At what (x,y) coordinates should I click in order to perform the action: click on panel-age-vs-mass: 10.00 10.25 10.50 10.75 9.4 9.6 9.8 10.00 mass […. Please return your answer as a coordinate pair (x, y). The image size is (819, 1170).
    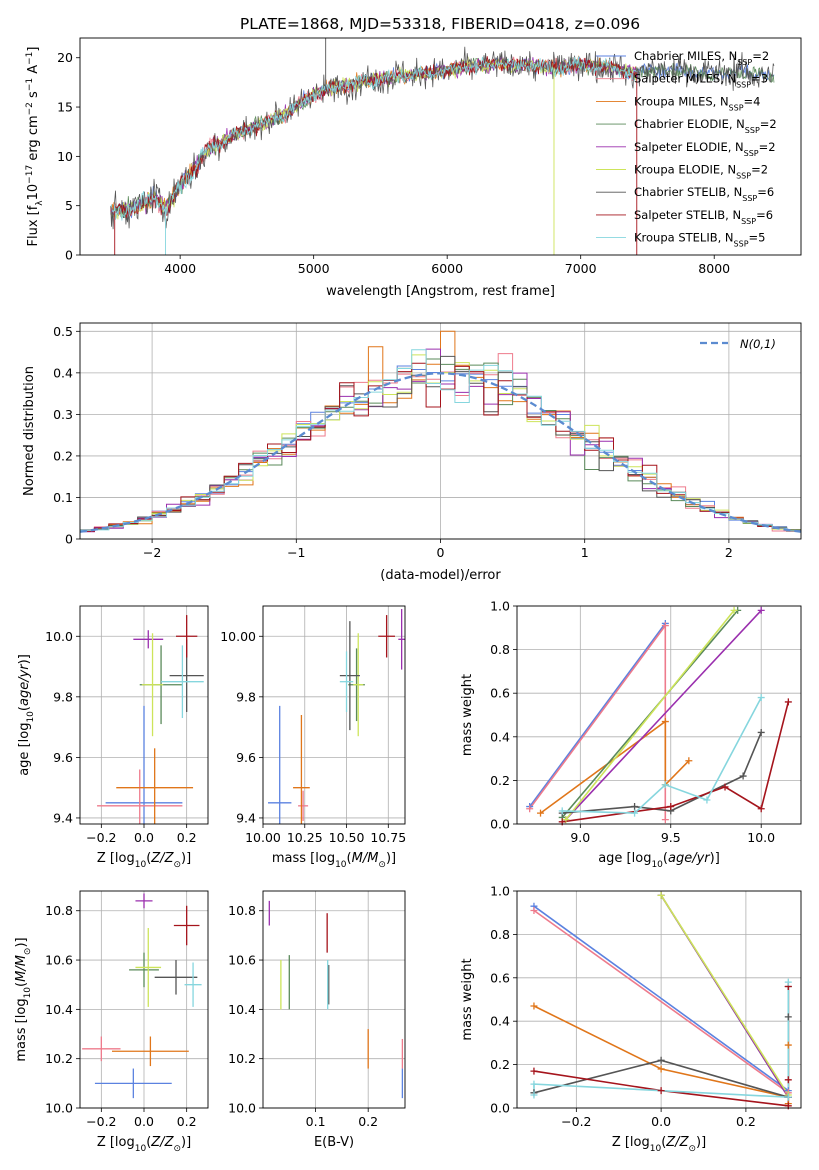
    Looking at the image, I should click on (313, 737).